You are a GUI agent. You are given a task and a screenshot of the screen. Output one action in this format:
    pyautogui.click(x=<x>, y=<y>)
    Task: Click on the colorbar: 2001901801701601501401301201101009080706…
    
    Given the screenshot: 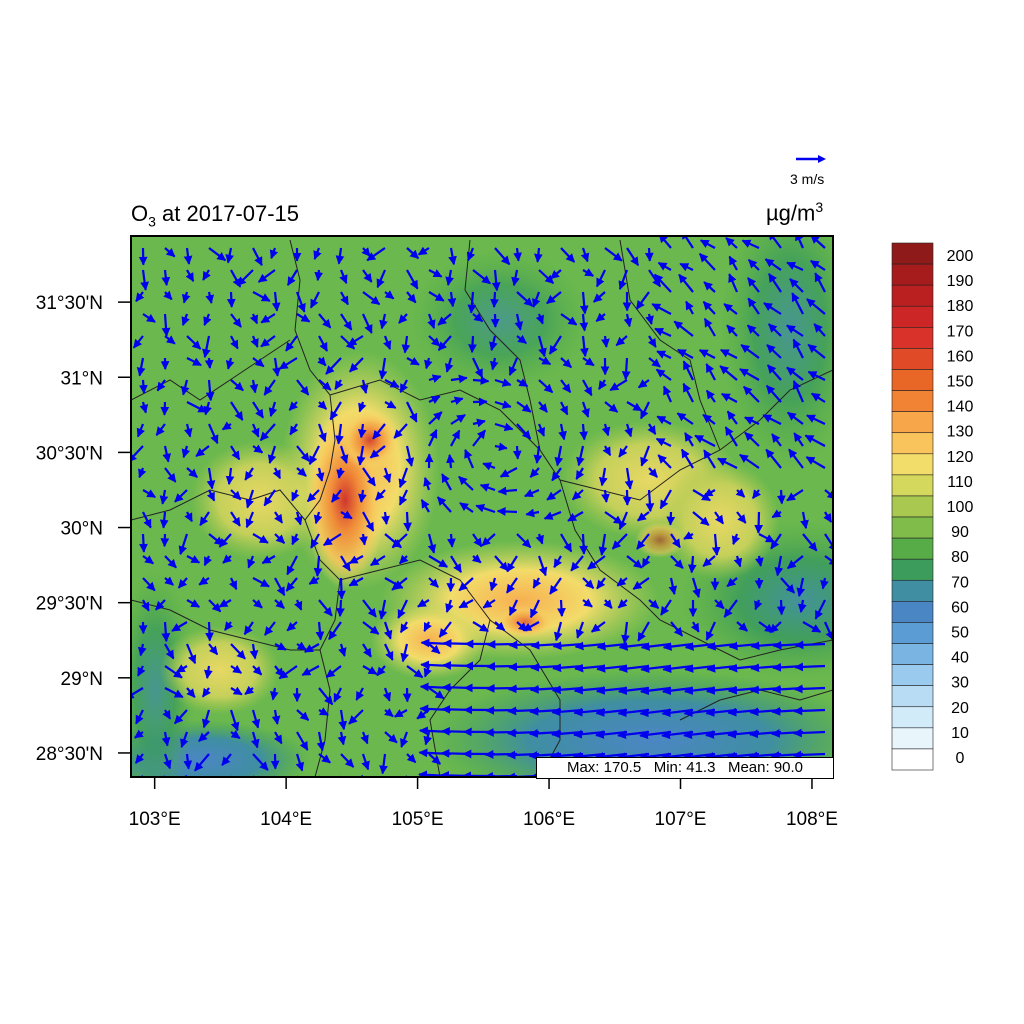 What is the action you would take?
    pyautogui.click(x=932, y=506)
    